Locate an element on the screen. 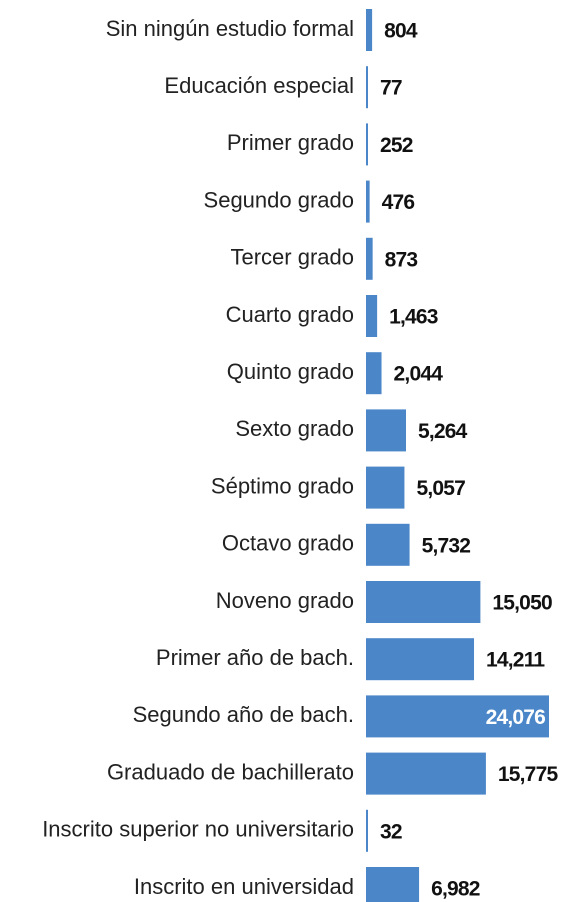 This screenshot has height=902, width=561. category-label: Séptimo grado is located at coordinates (282, 485).